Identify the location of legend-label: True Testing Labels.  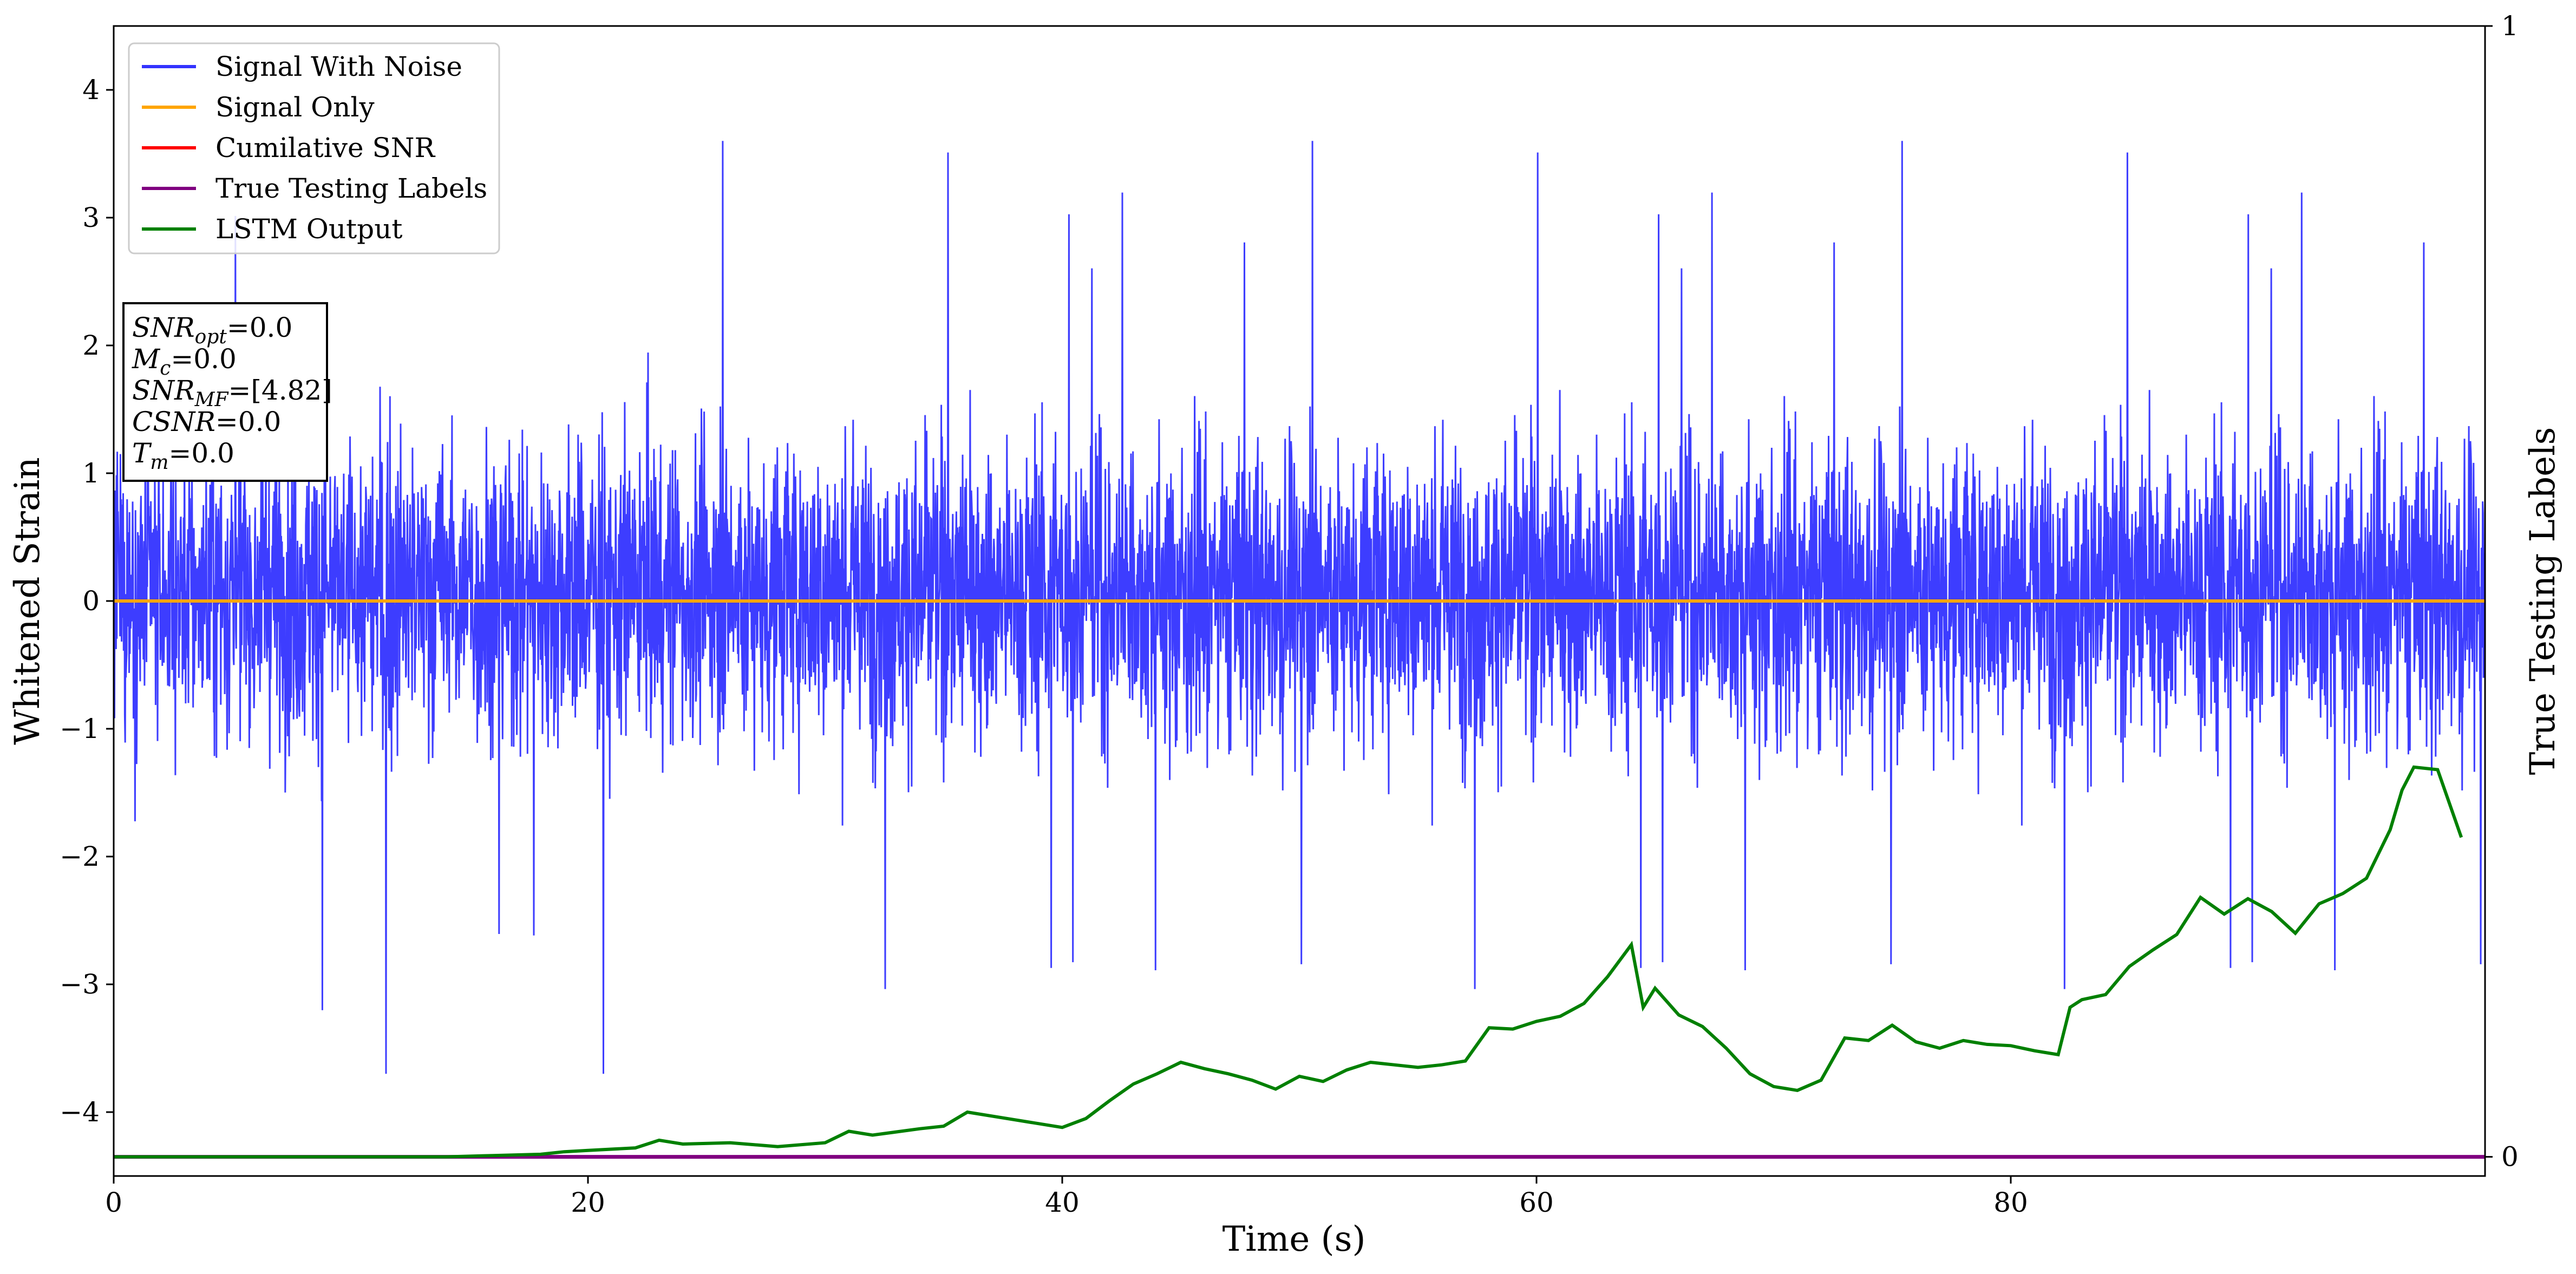
(351, 188).